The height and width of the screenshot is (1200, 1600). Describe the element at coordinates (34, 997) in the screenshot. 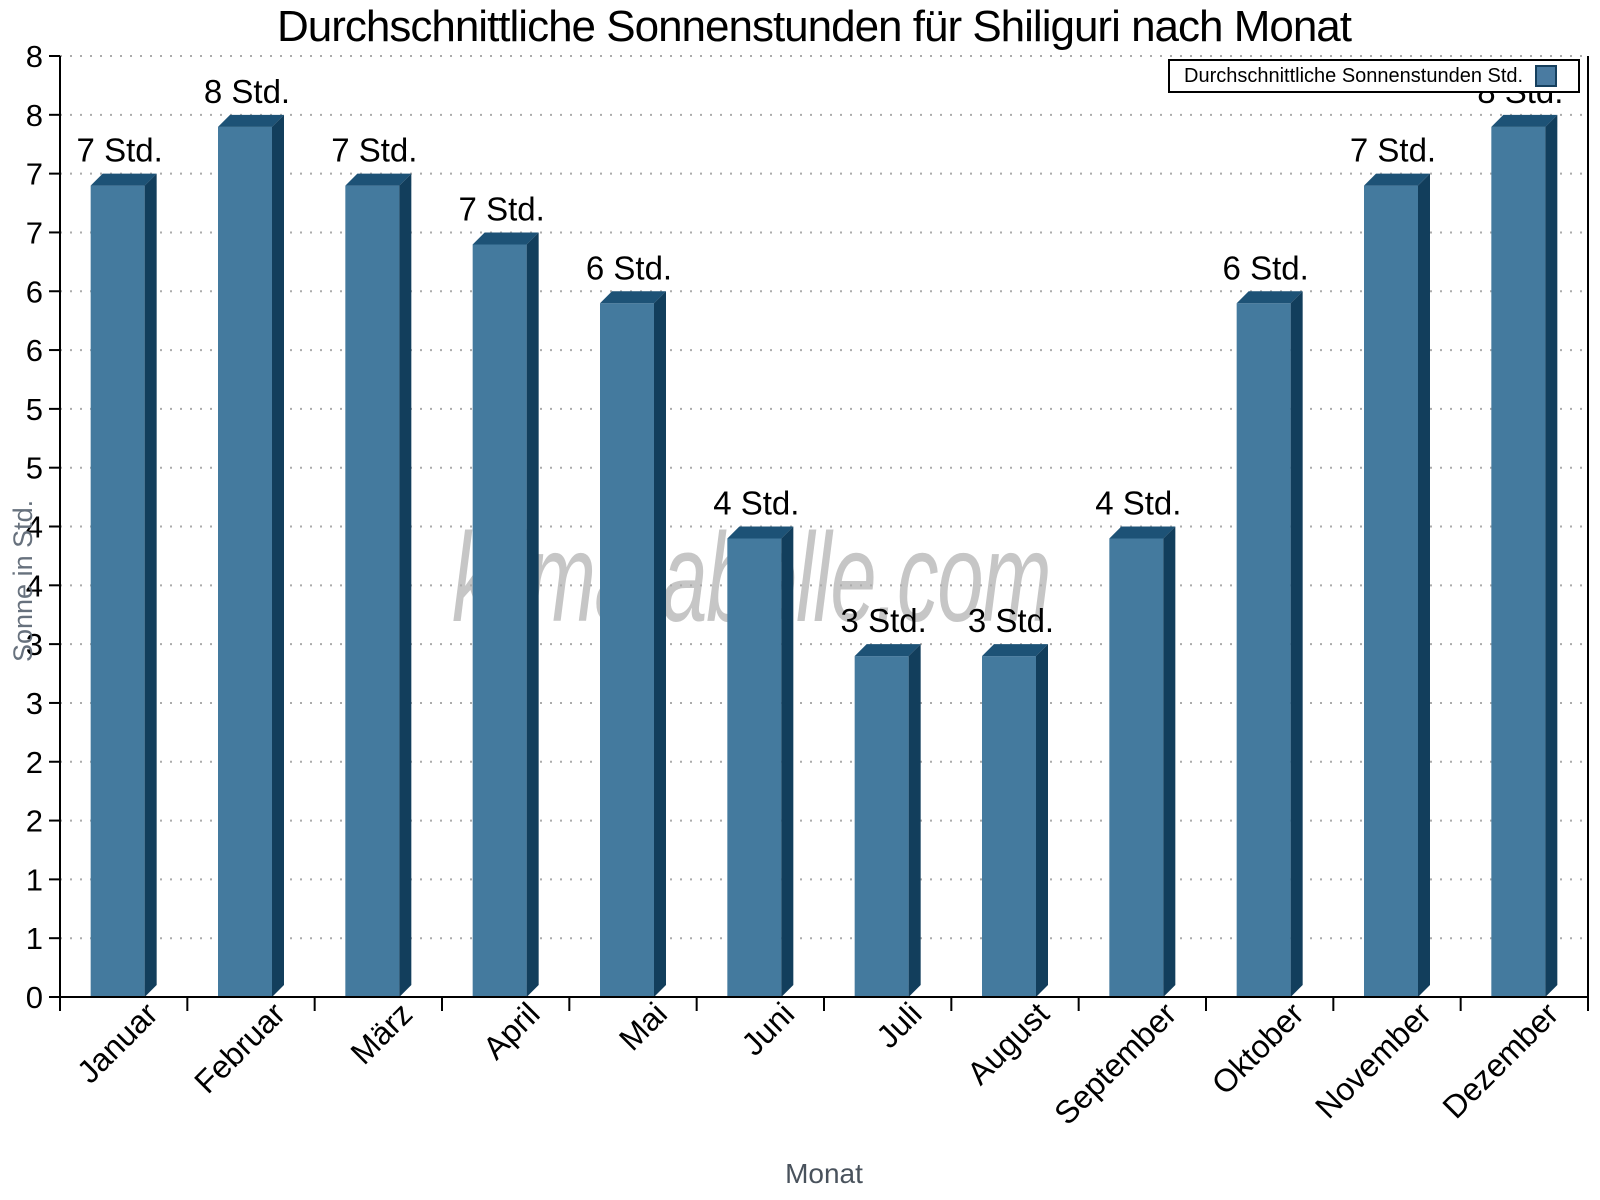

I see `y-tick-label: 0` at that location.